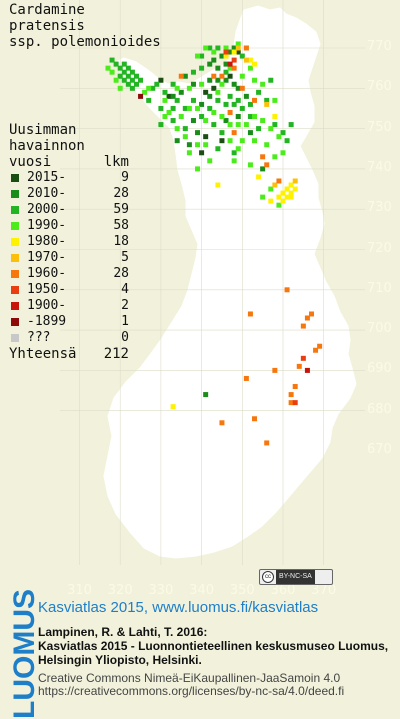  Describe the element at coordinates (69, 274) in the screenshot. I see `legend-row: 1960- 28` at that location.